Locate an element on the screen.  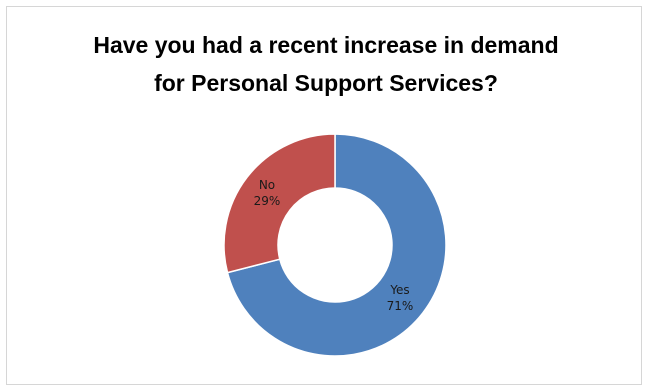
slice-label-no-category: No is located at coordinates (267, 185).